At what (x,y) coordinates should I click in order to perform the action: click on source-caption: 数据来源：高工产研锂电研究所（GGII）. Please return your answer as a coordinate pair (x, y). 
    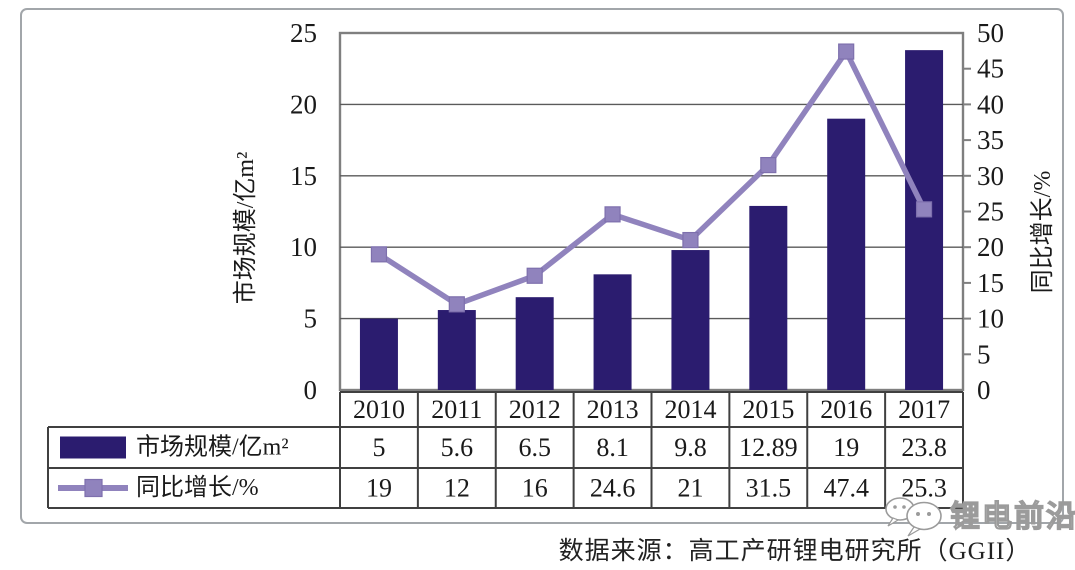
    Looking at the image, I should click on (795, 551).